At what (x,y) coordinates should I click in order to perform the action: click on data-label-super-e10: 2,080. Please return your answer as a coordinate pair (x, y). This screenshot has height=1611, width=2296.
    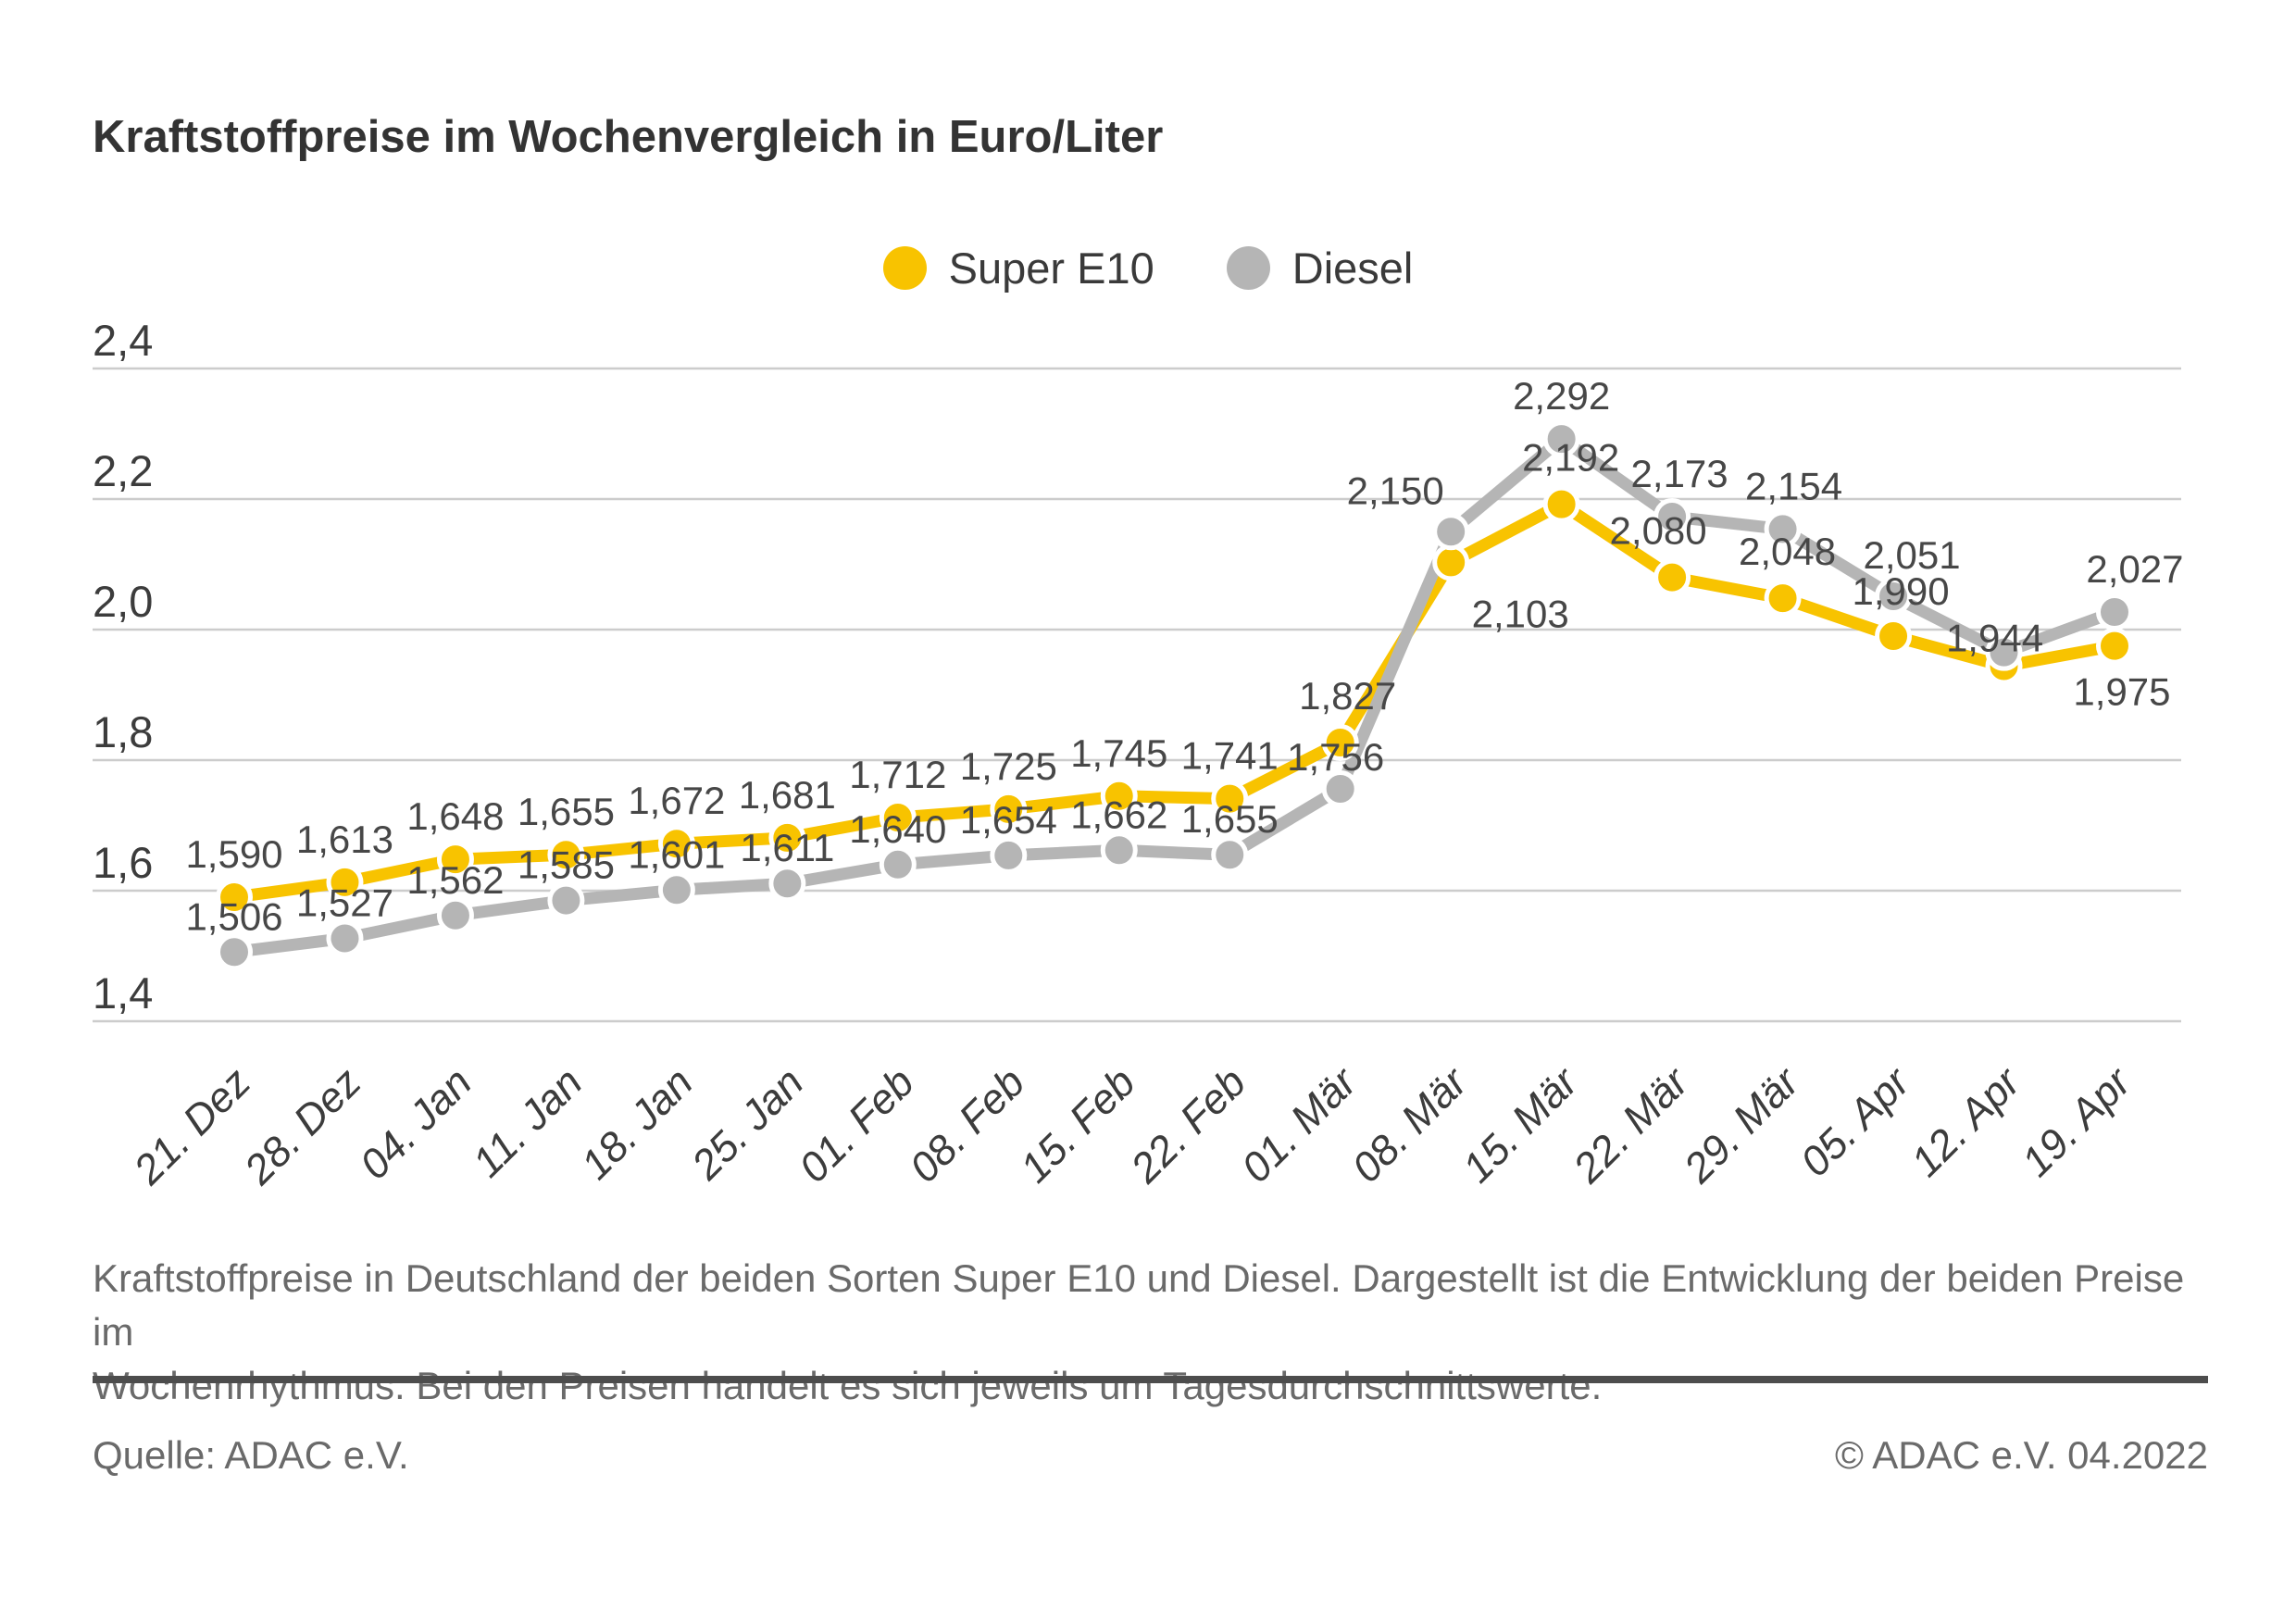
    Looking at the image, I should click on (1658, 531).